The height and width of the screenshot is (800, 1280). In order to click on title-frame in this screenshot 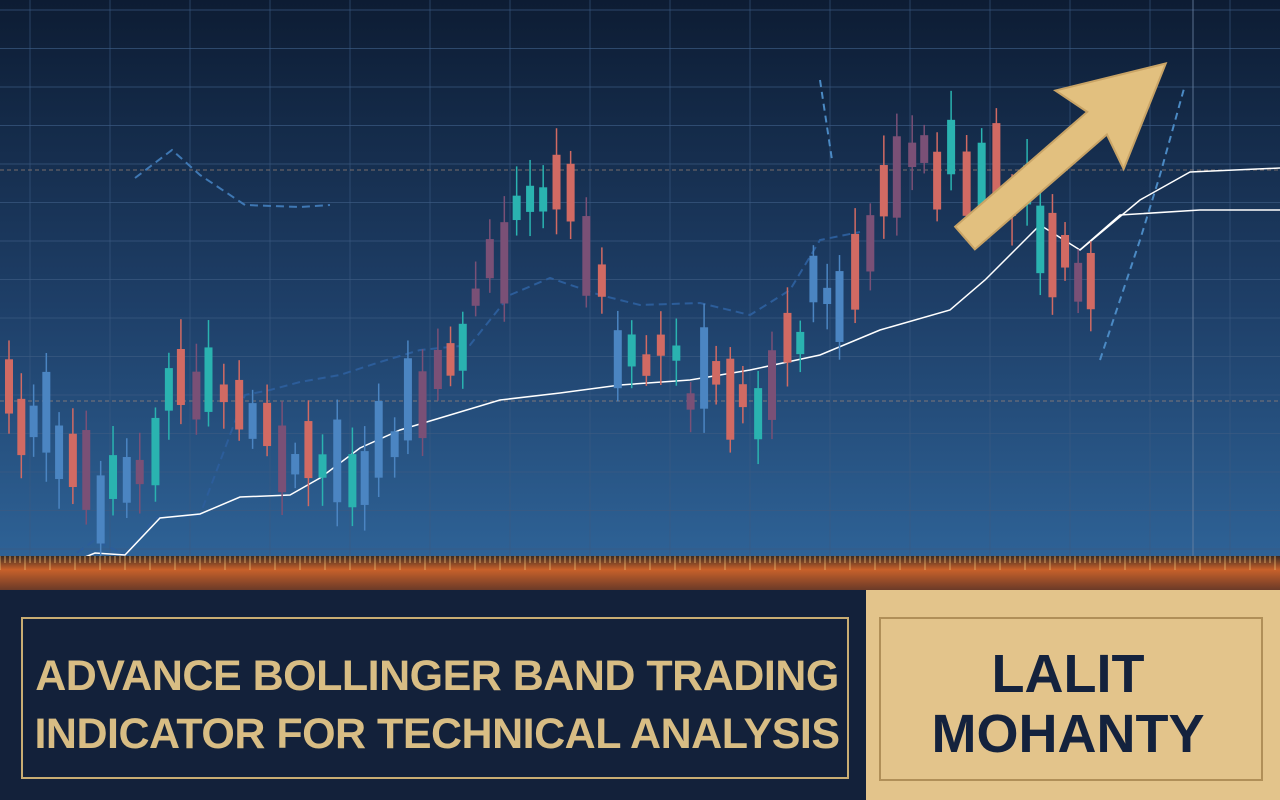, I will do `click(435, 698)`.